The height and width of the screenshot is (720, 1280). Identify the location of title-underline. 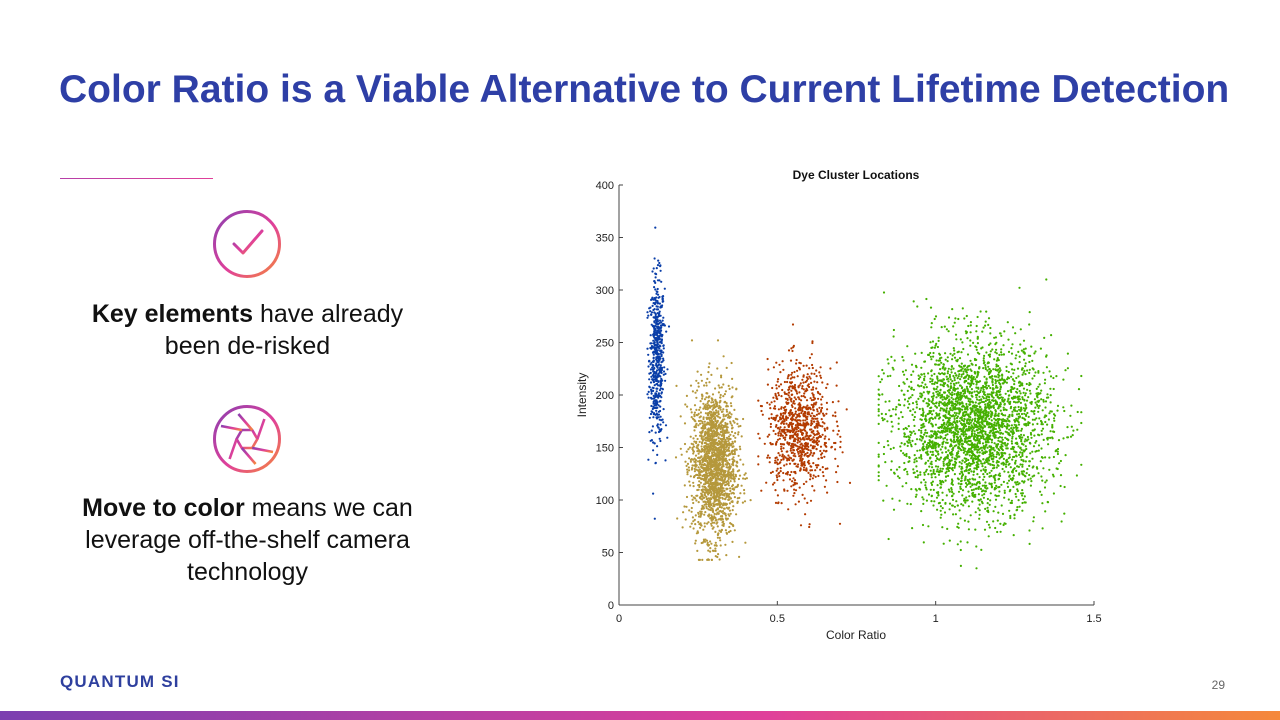
(136, 178).